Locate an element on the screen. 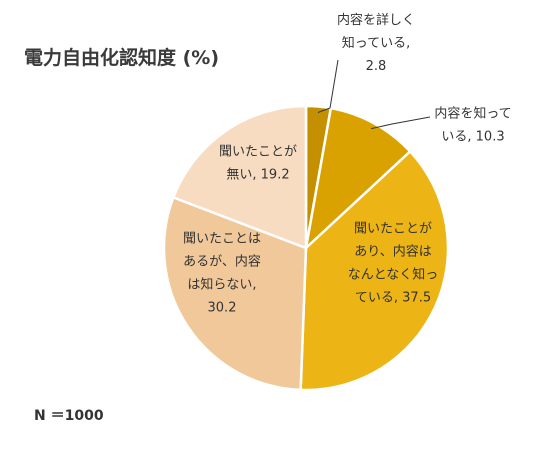 The width and height of the screenshot is (534, 453). slice-label-line: 聞いたことは is located at coordinates (222, 239).